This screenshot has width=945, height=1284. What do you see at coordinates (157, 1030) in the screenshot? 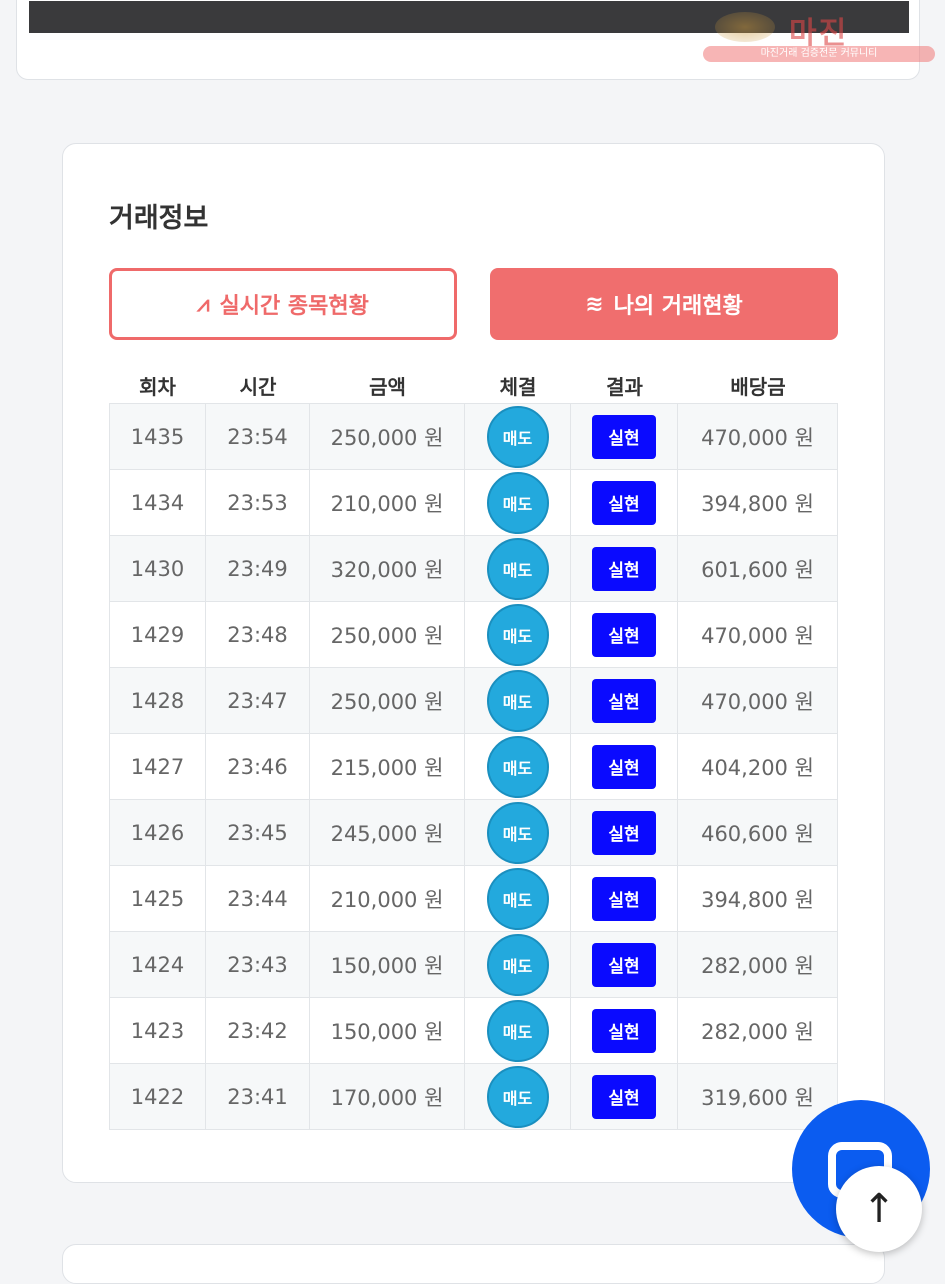
I see `cell-round: 1423` at bounding box center [157, 1030].